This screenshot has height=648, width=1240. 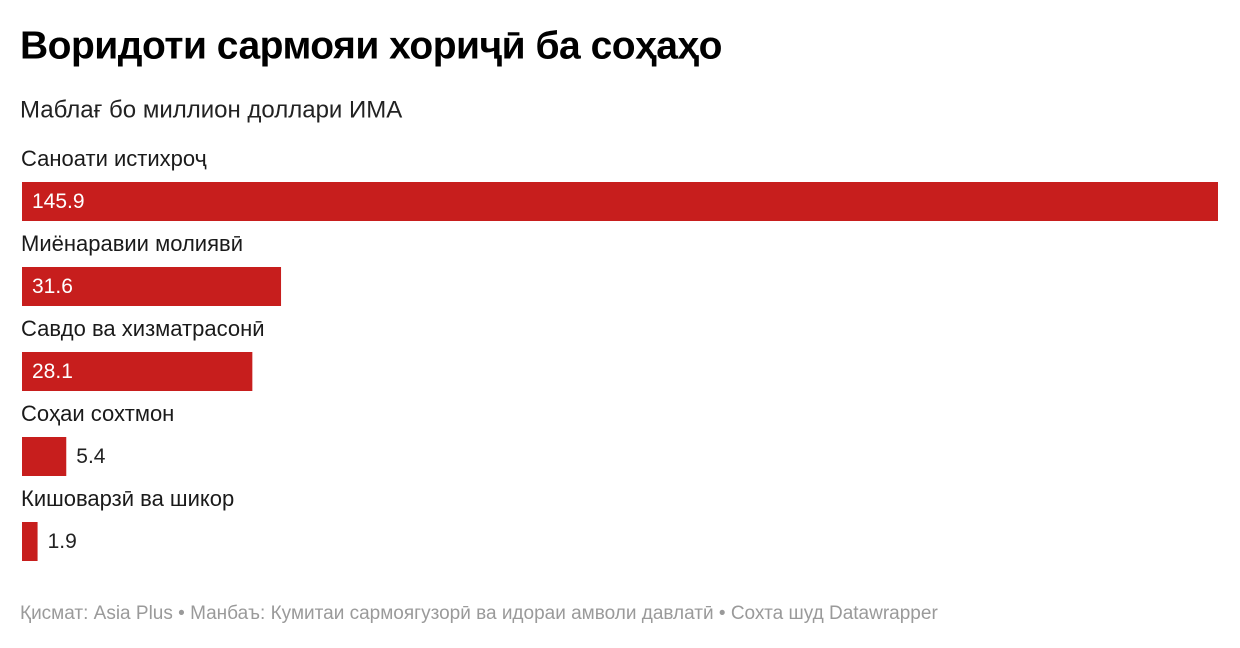 I want to click on category-label: Кишоварзӣ ва шикор, so click(x=127, y=498).